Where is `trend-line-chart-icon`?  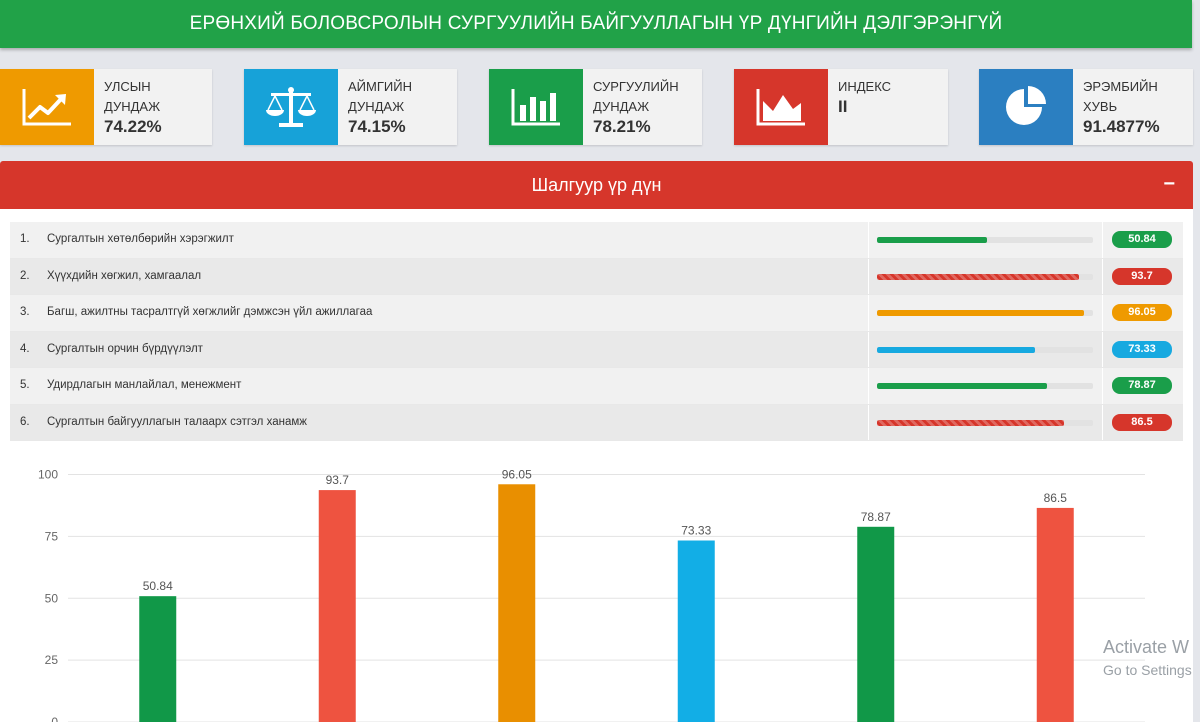
trend-line-chart-icon is located at coordinates (47, 107).